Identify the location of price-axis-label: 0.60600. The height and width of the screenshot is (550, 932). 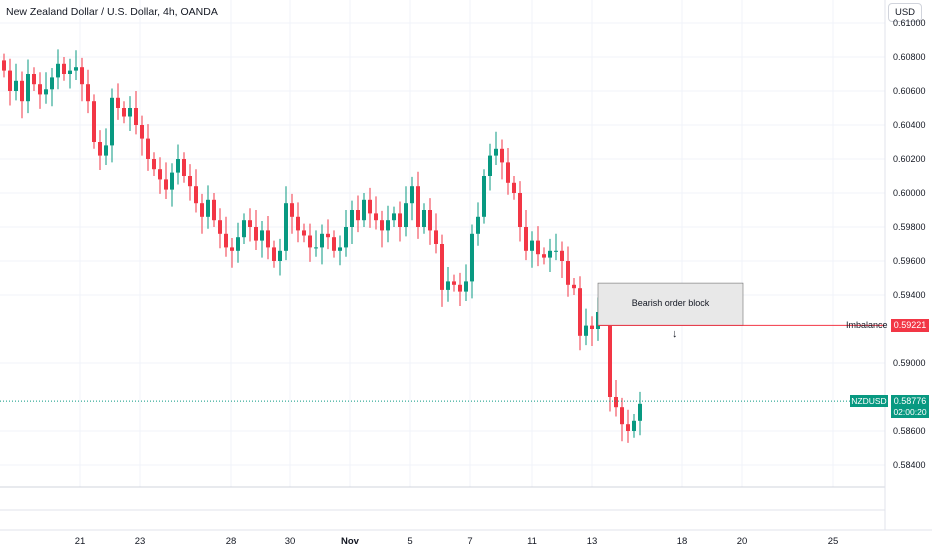
(909, 91).